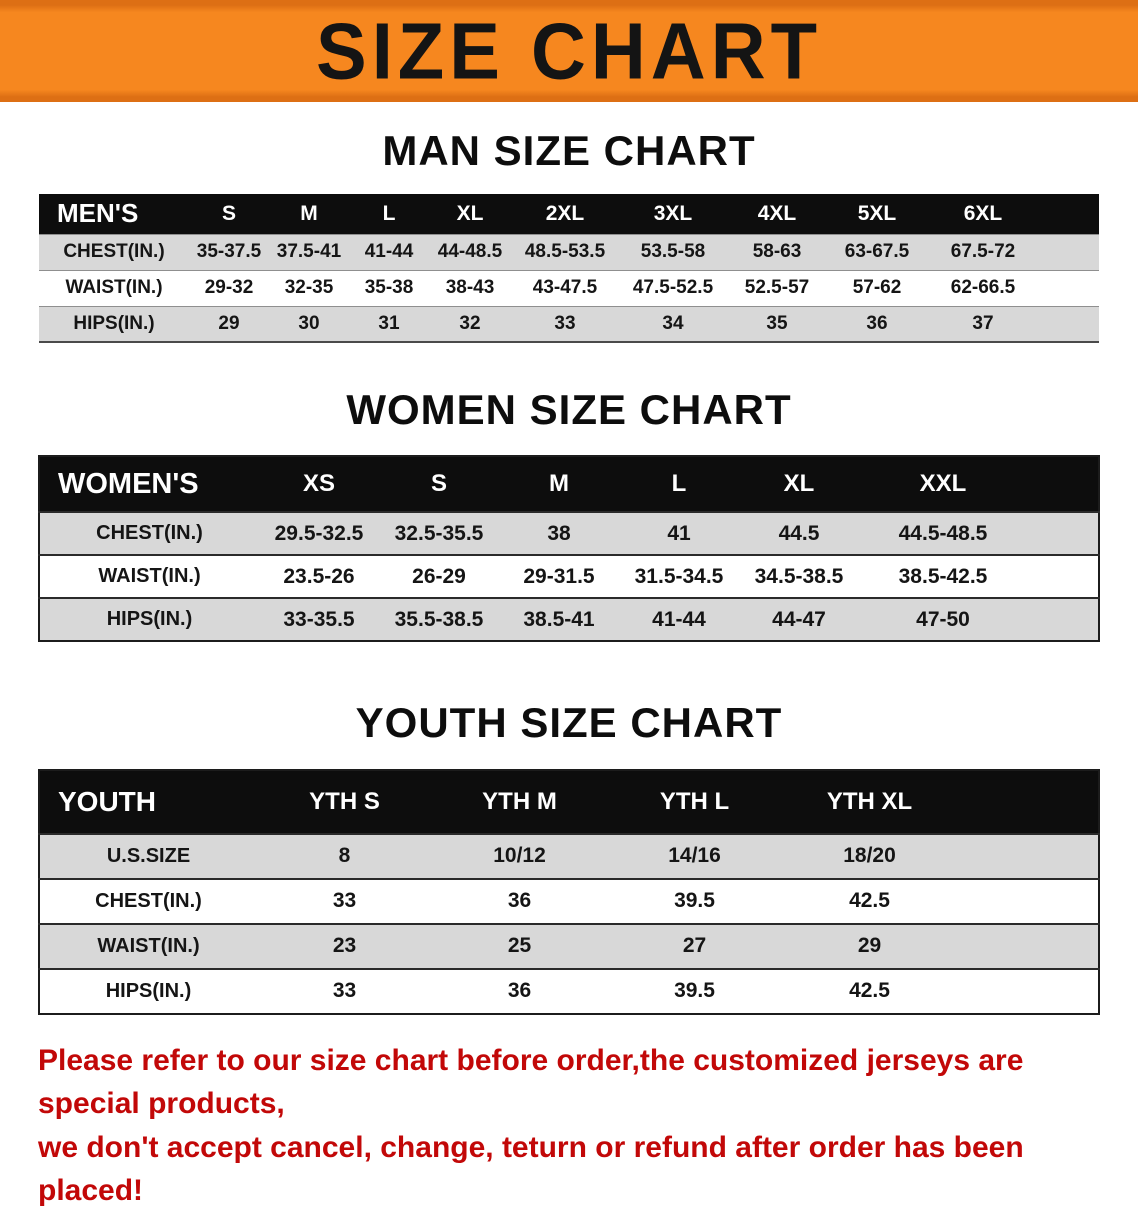 This screenshot has height=1213, width=1138. I want to click on size-cell: 52.5-57, so click(777, 288).